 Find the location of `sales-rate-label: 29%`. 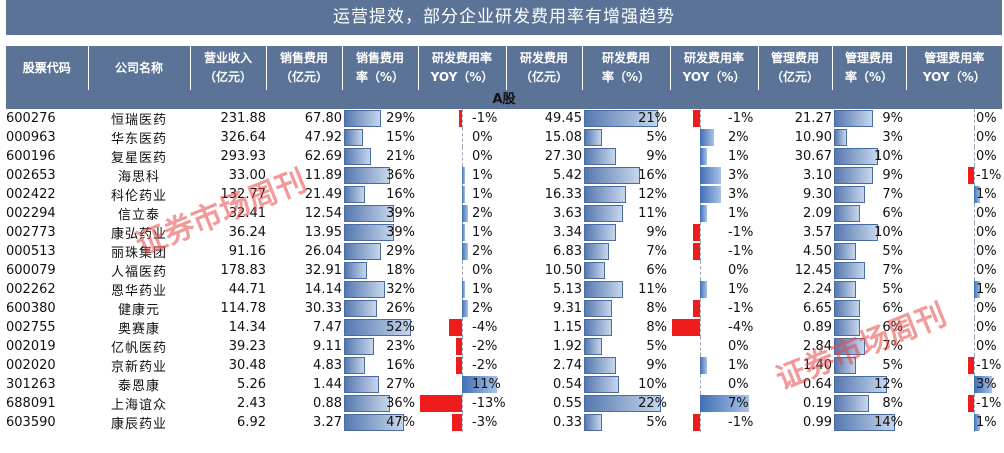

sales-rate-label: 29% is located at coordinates (400, 251).